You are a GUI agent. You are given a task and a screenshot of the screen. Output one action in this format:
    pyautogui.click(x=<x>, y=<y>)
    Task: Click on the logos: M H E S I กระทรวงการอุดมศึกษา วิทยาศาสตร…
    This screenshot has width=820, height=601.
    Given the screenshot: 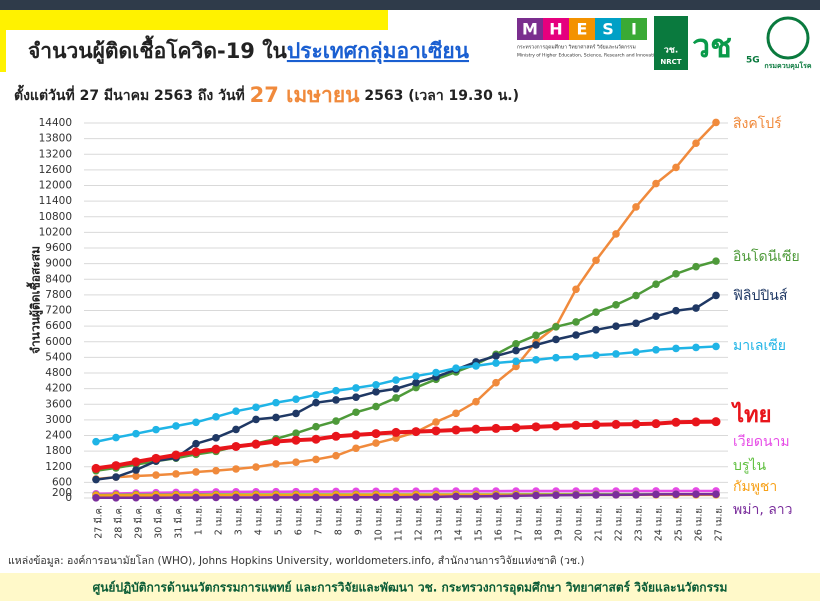 What is the action you would take?
    pyautogui.click(x=664, y=43)
    